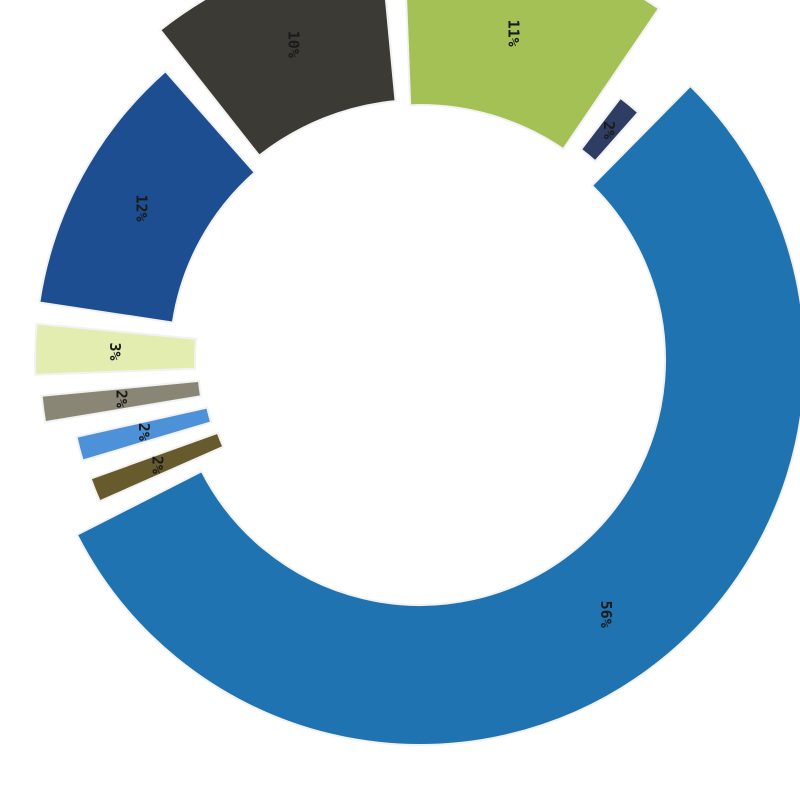 This screenshot has height=807, width=800. Describe the element at coordinates (606, 614) in the screenshot. I see `slice-label: 56%` at that location.